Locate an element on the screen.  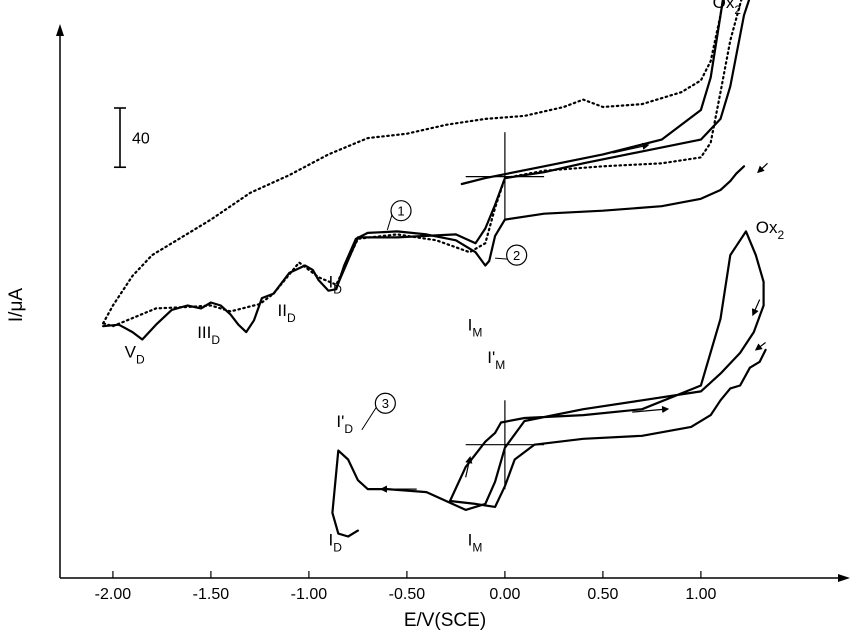
x-axis-arrow is located at coordinates (844, 578).